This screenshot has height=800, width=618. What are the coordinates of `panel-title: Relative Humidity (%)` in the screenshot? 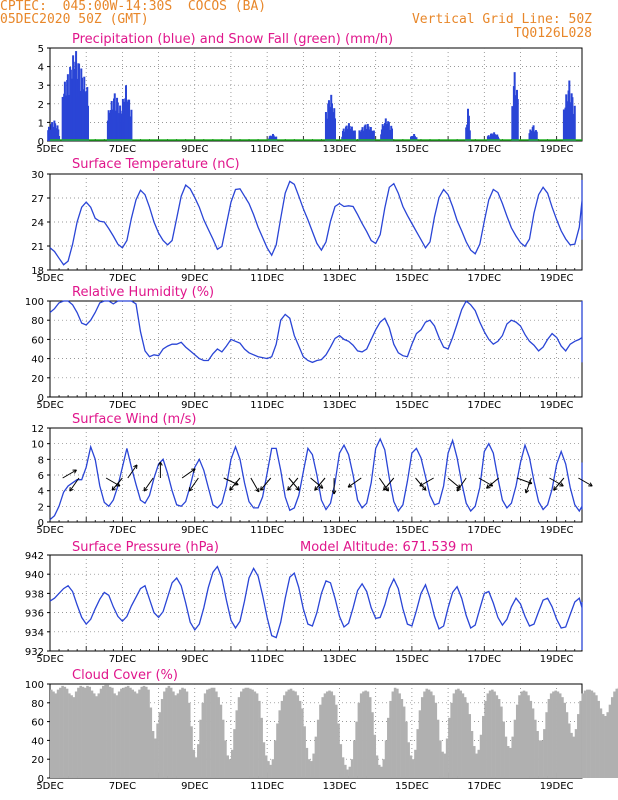 It's located at (143, 292).